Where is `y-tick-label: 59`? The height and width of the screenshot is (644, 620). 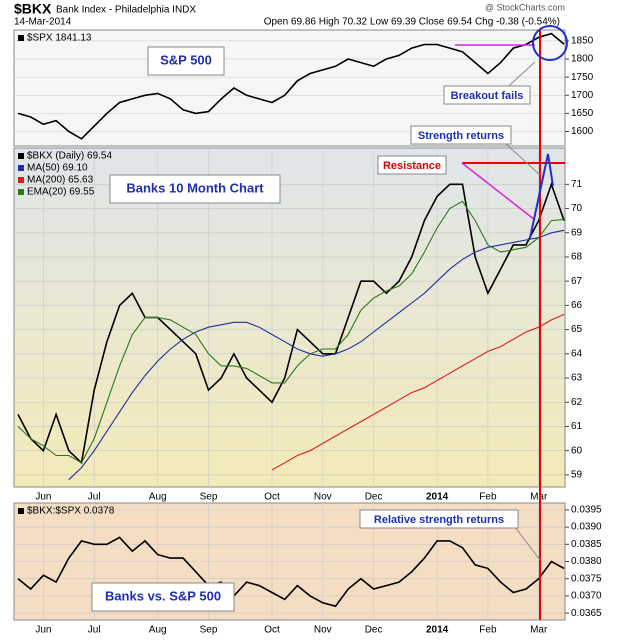 y-tick-label: 59 is located at coordinates (577, 475).